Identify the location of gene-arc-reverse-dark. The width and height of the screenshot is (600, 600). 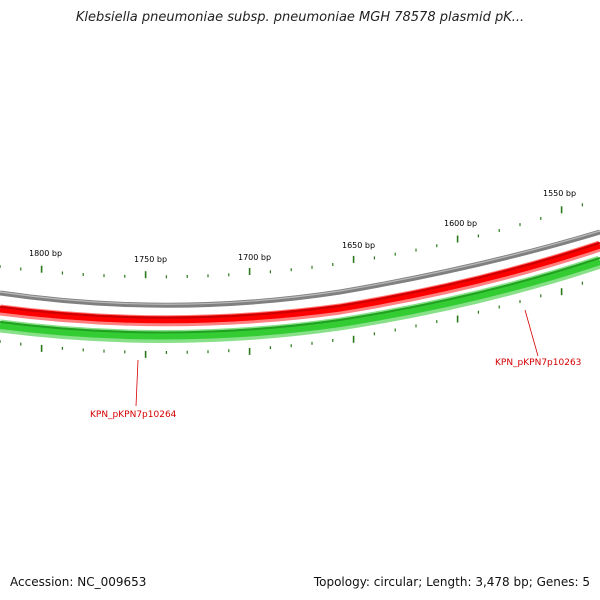
(300, 280).